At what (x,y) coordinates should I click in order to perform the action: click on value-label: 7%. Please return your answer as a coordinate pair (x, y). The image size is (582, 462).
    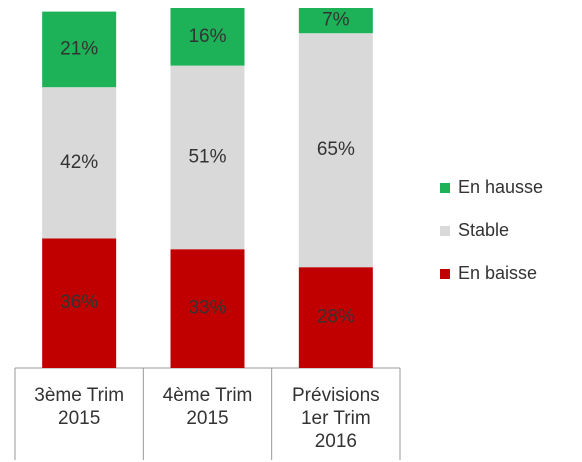
    Looking at the image, I should click on (336, 20).